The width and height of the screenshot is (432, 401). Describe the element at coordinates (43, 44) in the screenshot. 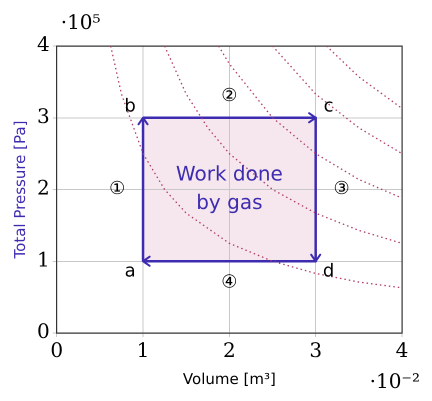

I see `y-tick-label: 4` at that location.